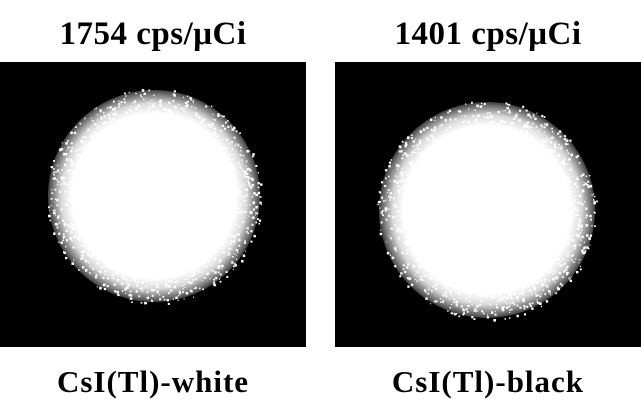  I want to click on sensitivity-label: 1754 cps/μCi, so click(153, 34).